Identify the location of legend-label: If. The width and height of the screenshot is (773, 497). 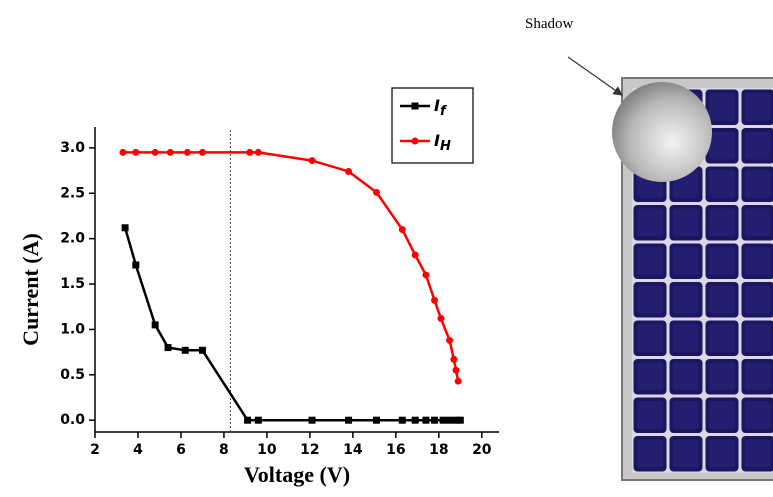
(441, 107).